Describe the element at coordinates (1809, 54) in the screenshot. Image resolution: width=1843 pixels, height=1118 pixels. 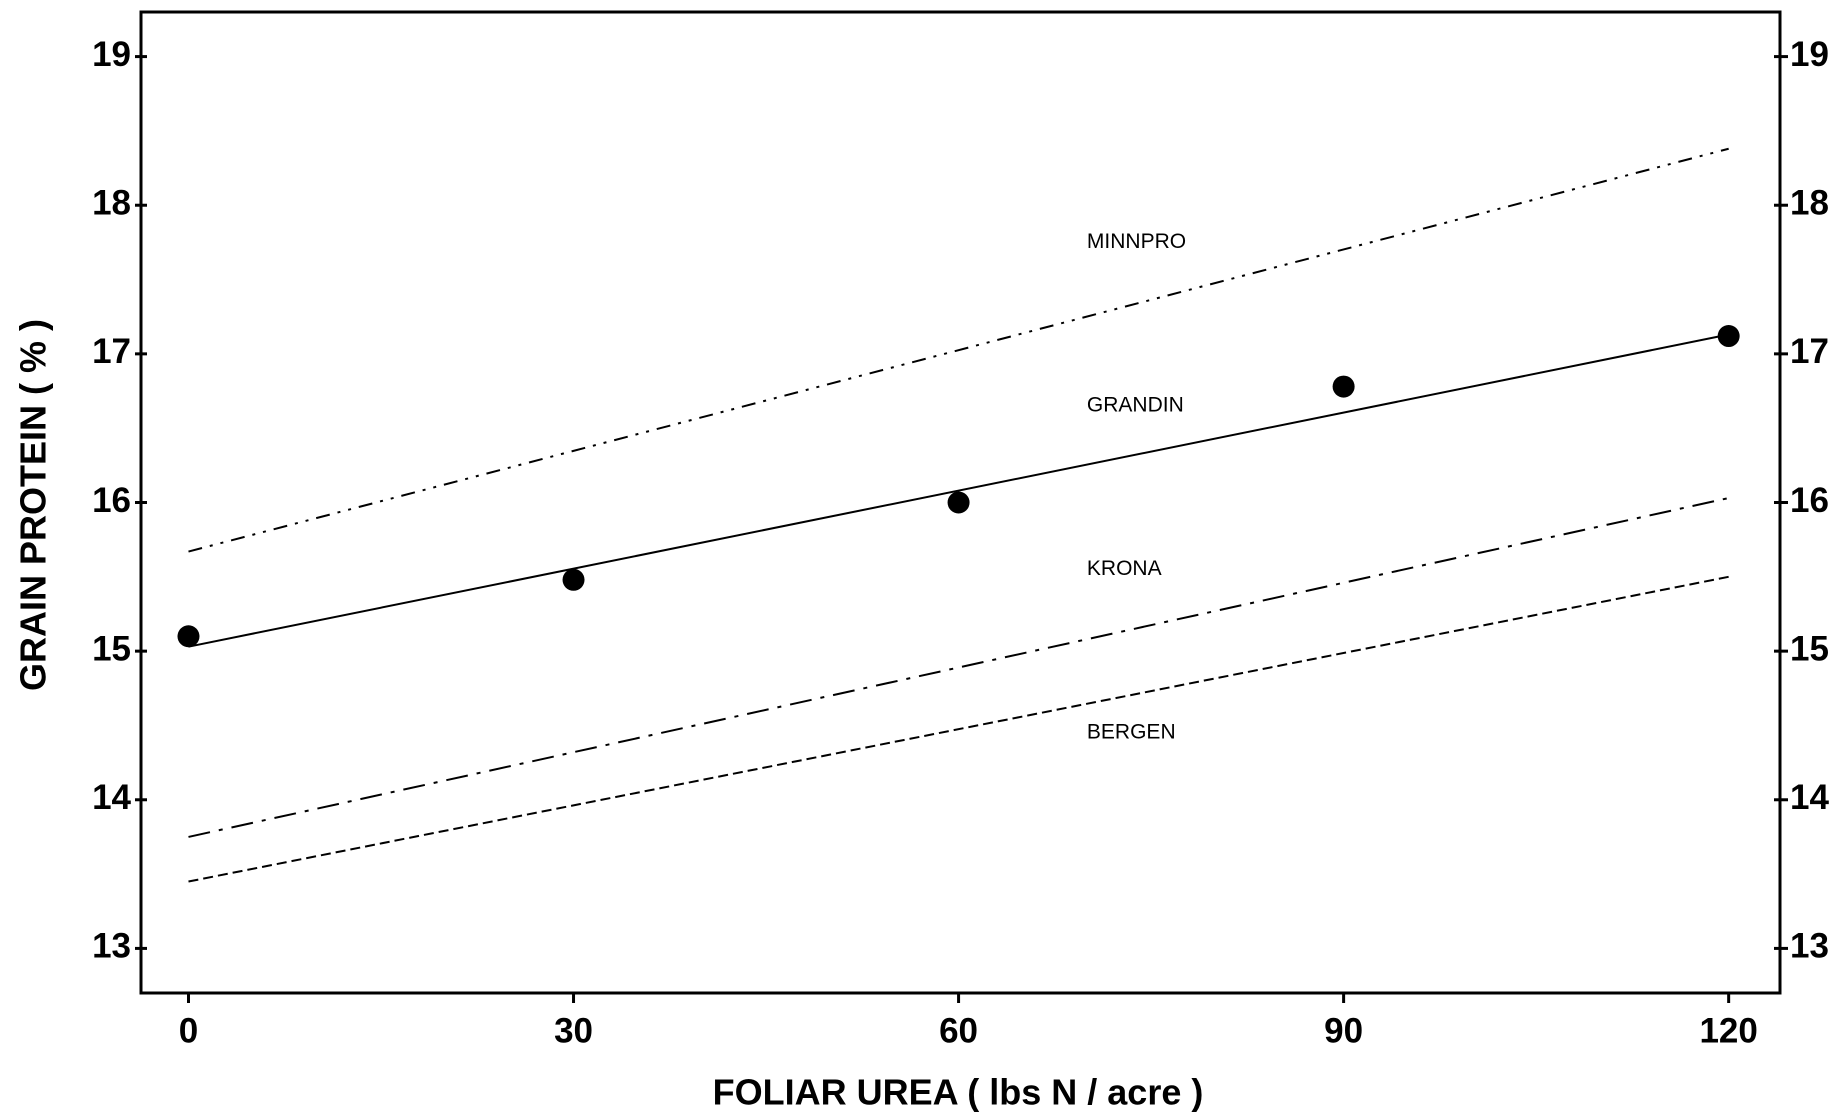
I see `y2-tick-label: 19` at that location.